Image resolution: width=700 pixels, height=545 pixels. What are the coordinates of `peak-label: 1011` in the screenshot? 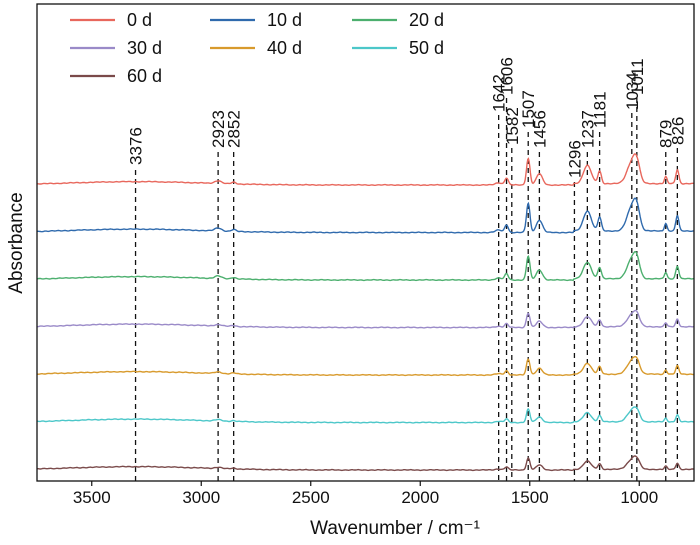 It's located at (637, 76).